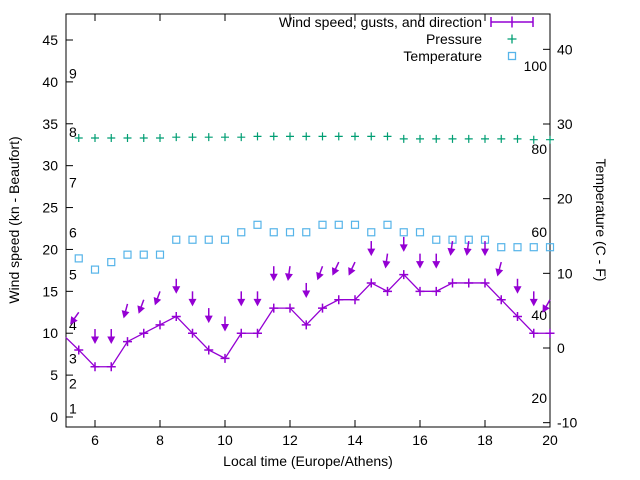 This screenshot has width=640, height=480. I want to click on y-right-tick-label: -10, so click(567, 423).